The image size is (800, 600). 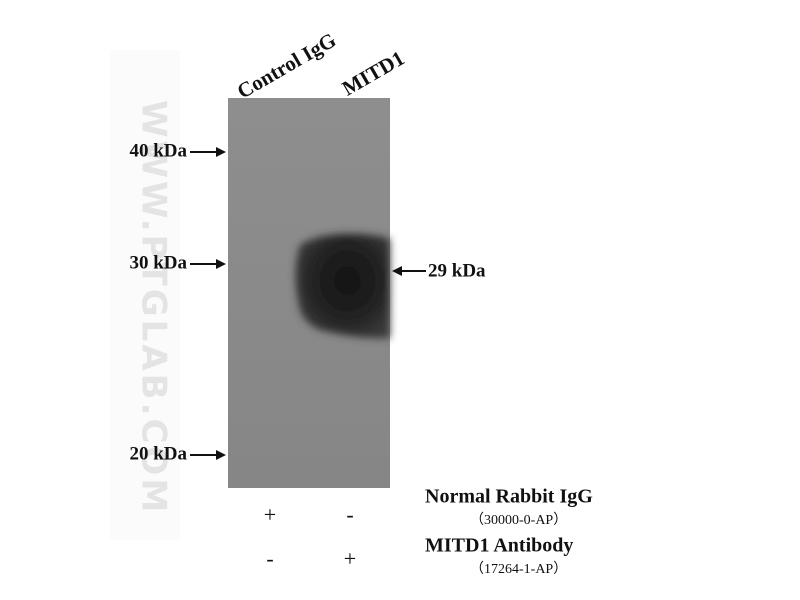 What do you see at coordinates (518, 569) in the screenshot?
I see `catalog: （17264-1-AP）` at bounding box center [518, 569].